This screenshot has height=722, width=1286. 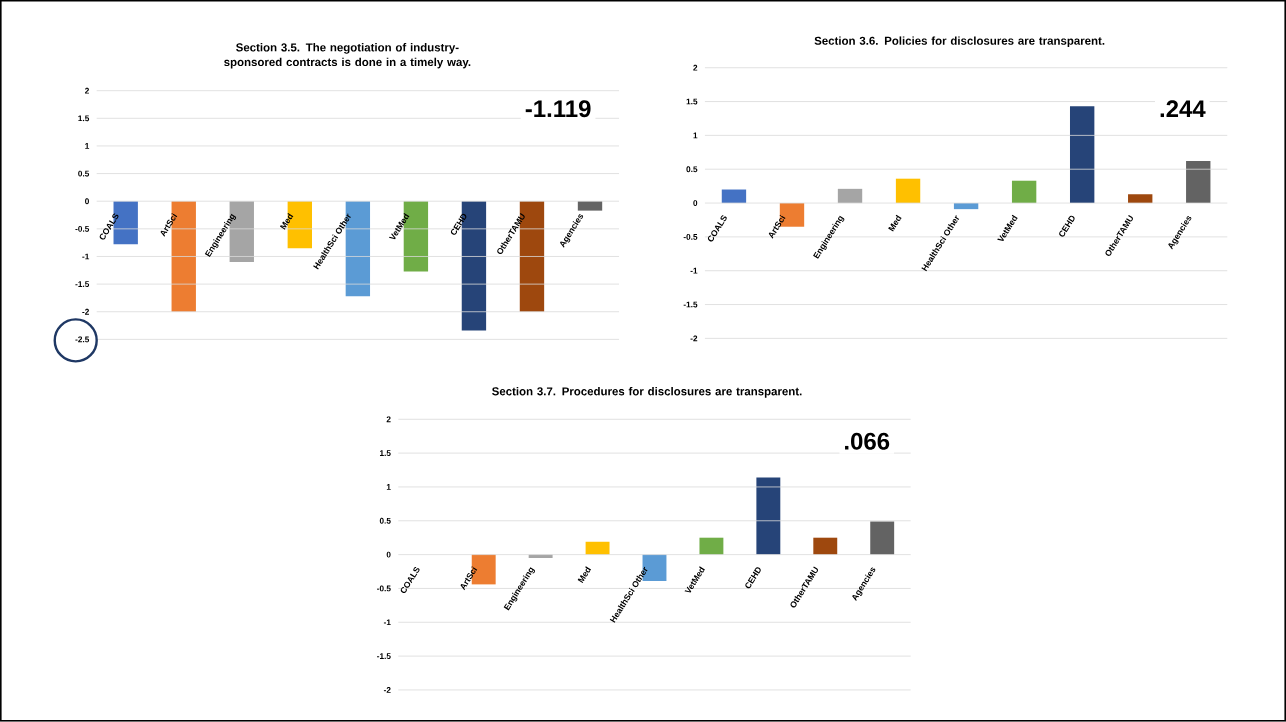 I want to click on annotation: -1.119, so click(x=558, y=109).